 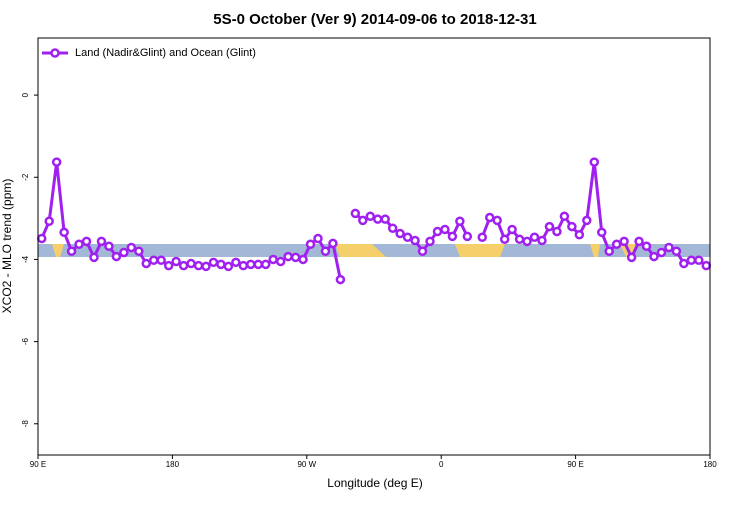 I want to click on x-axis-label: Longitude (deg E), so click(x=374, y=483).